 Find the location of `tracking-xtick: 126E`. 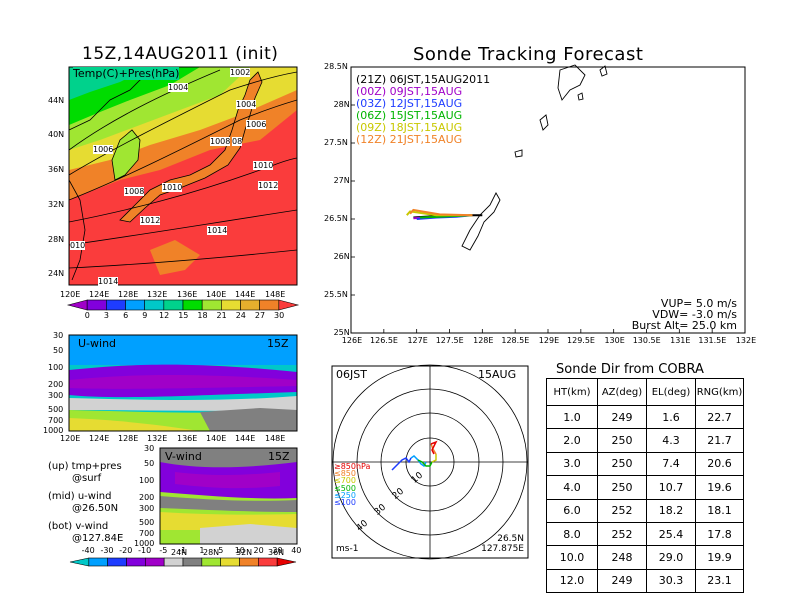

tracking-xtick: 126E is located at coordinates (352, 340).